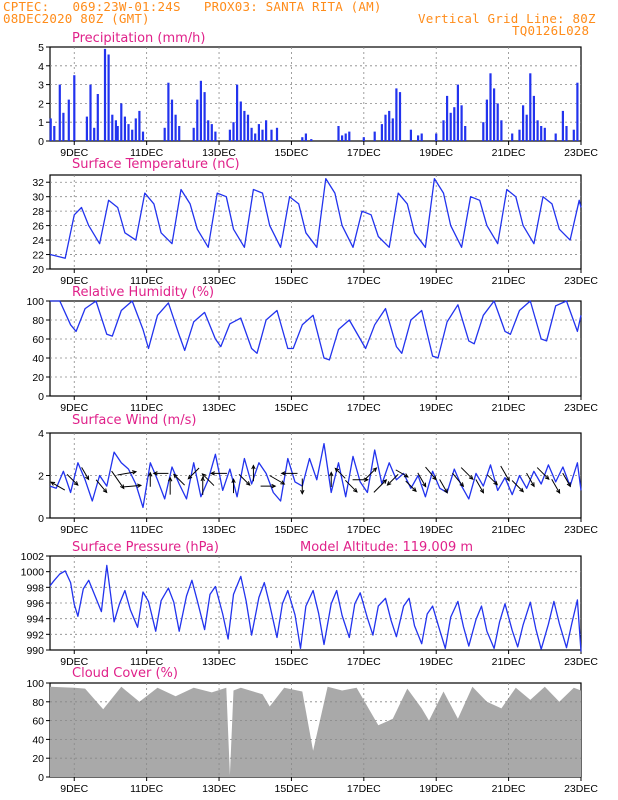  What do you see at coordinates (509, 662) in the screenshot?
I see `panel5-xtick-label: 21DEC` at bounding box center [509, 662].